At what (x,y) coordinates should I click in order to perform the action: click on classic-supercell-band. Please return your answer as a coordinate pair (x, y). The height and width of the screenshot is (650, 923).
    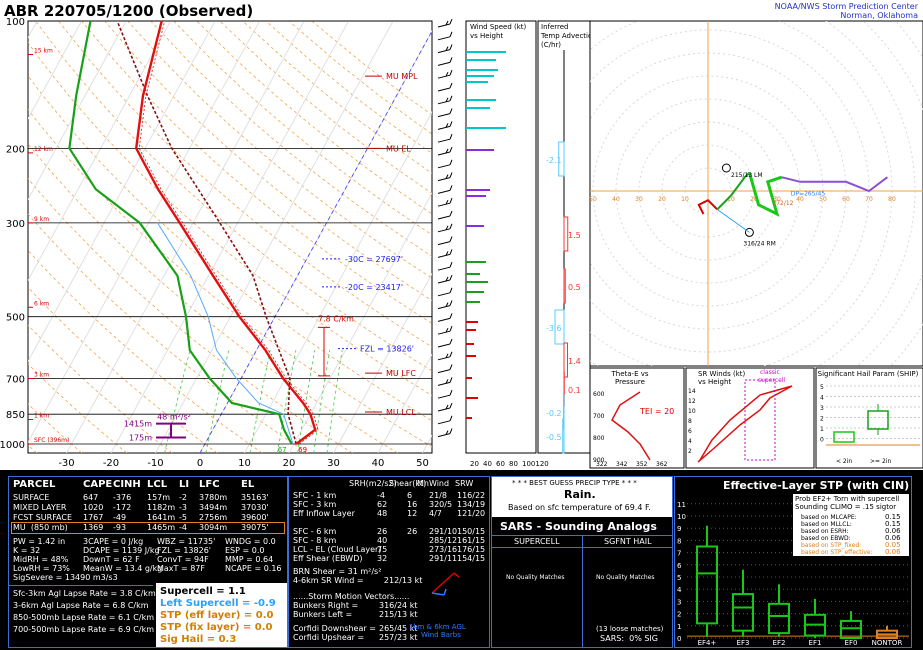
    Looking at the image, I should click on (760, 420).